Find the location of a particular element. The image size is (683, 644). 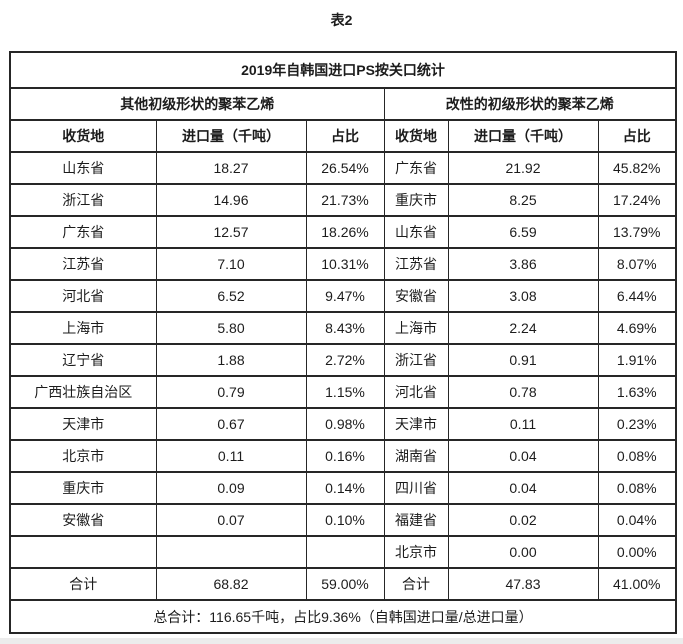

table-row: 上海市 5.80 8.43% 上海市 2.24 4.69% is located at coordinates (343, 328).